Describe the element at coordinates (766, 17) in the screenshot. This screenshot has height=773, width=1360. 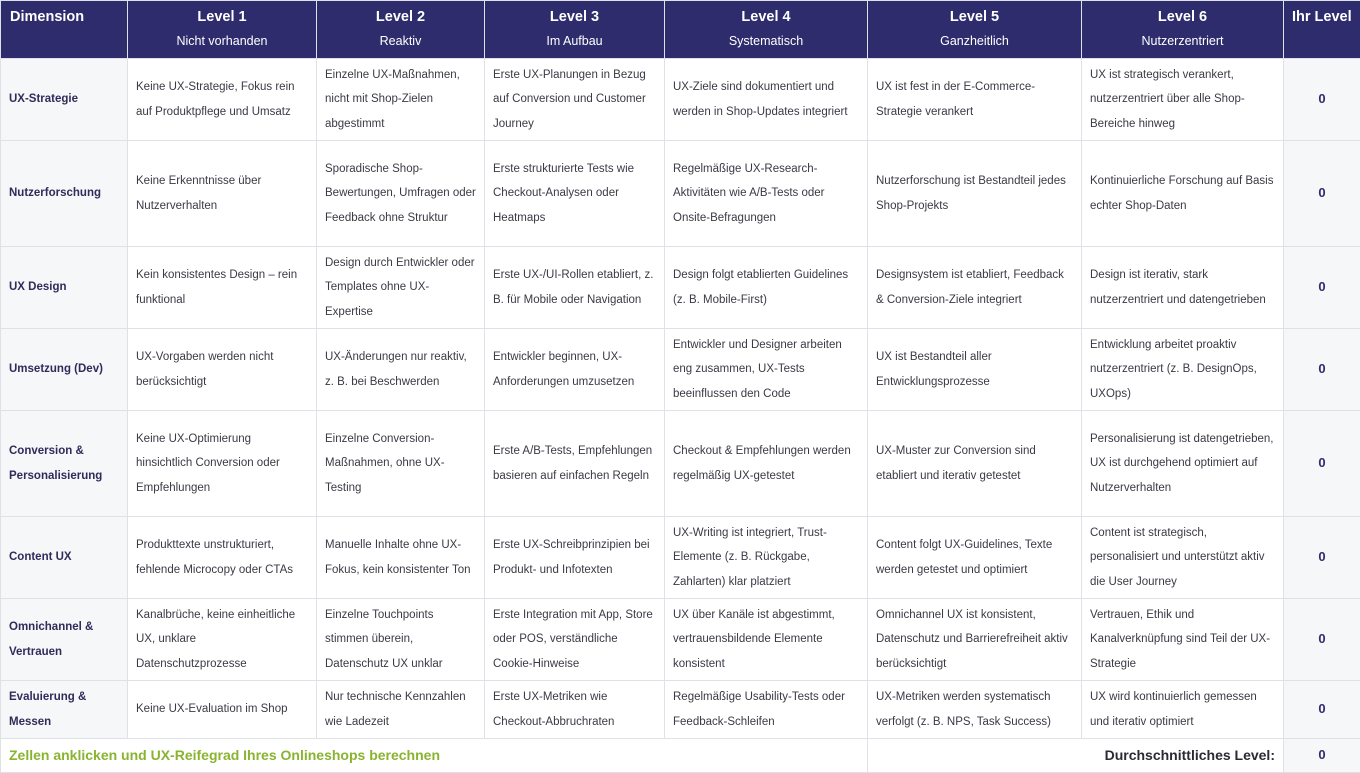
I see `level-label: Level 4` at that location.